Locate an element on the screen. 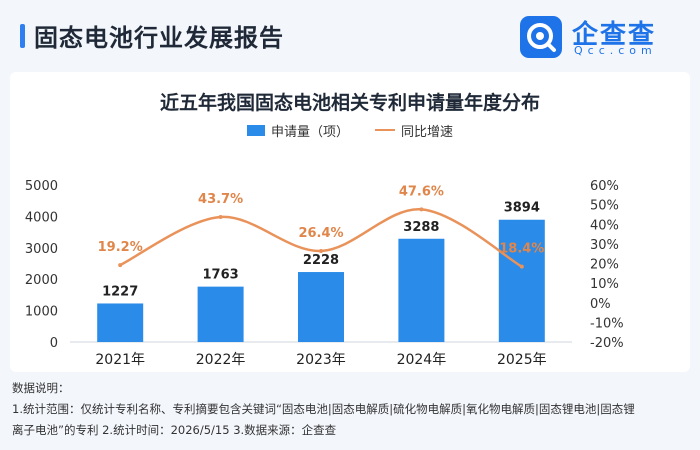  report-title: 固态电池行业发展报告 is located at coordinates (159, 38).